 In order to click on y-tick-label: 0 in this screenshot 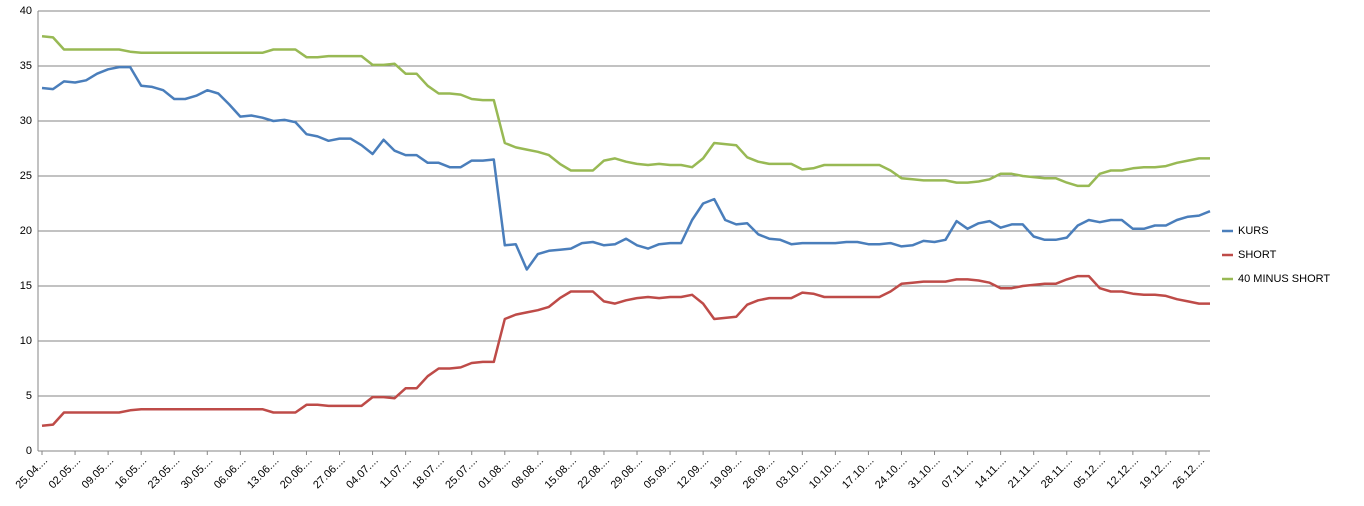, I will do `click(29, 451)`.